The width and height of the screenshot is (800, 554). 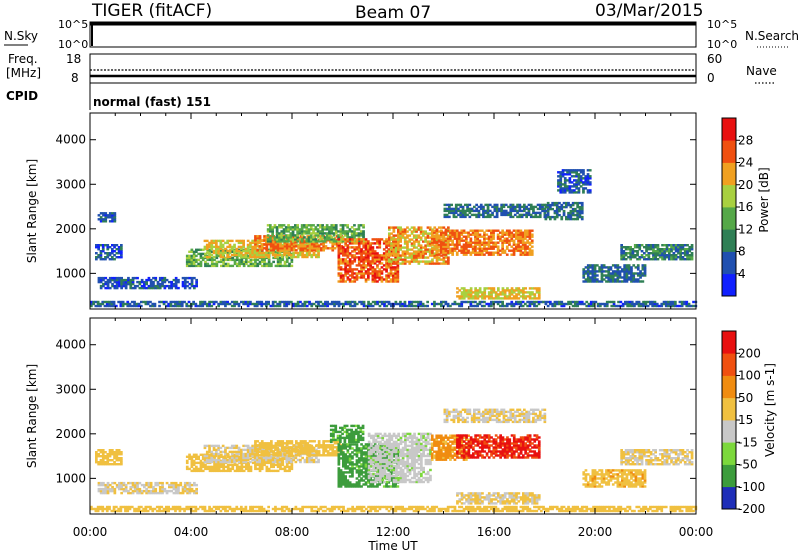 What do you see at coordinates (394, 460) in the screenshot?
I see `velocity-data` at bounding box center [394, 460].